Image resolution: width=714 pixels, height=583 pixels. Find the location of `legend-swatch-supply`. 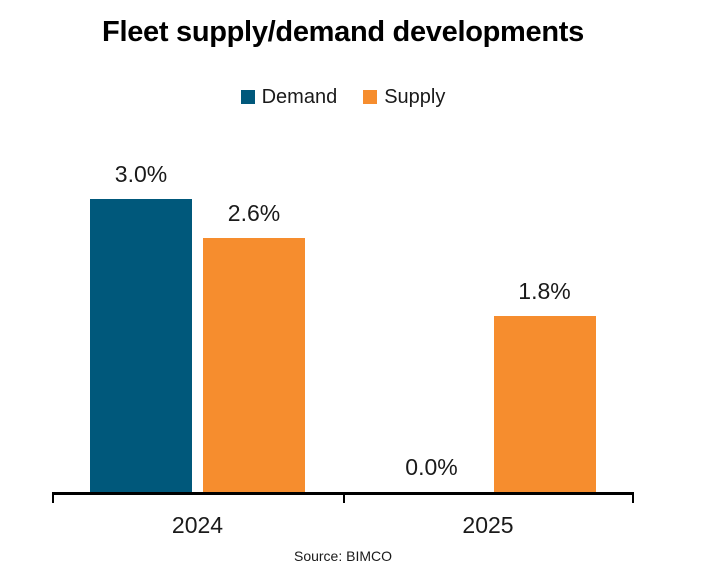

legend-swatch-supply is located at coordinates (370, 96).